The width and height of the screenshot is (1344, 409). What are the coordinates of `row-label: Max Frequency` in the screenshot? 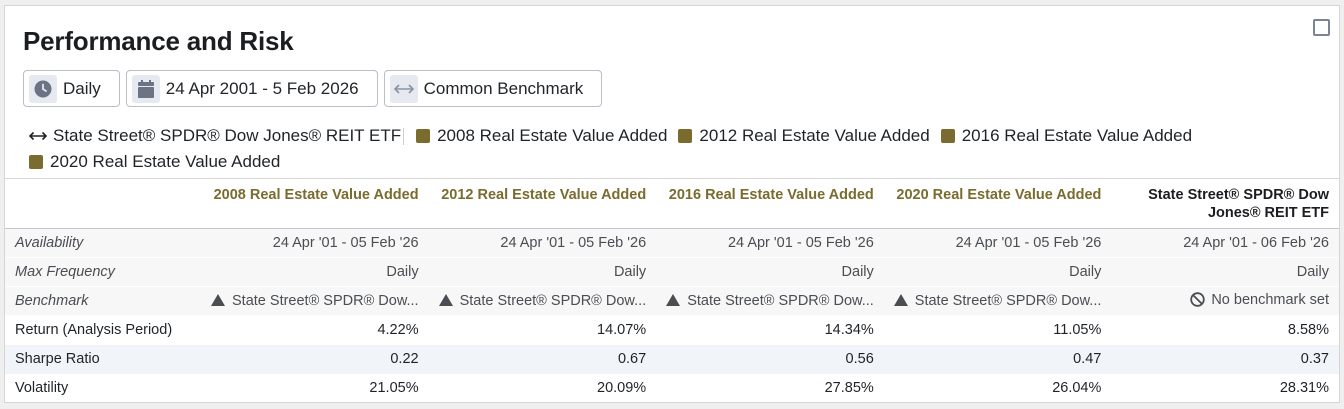 It's located at (103, 272).